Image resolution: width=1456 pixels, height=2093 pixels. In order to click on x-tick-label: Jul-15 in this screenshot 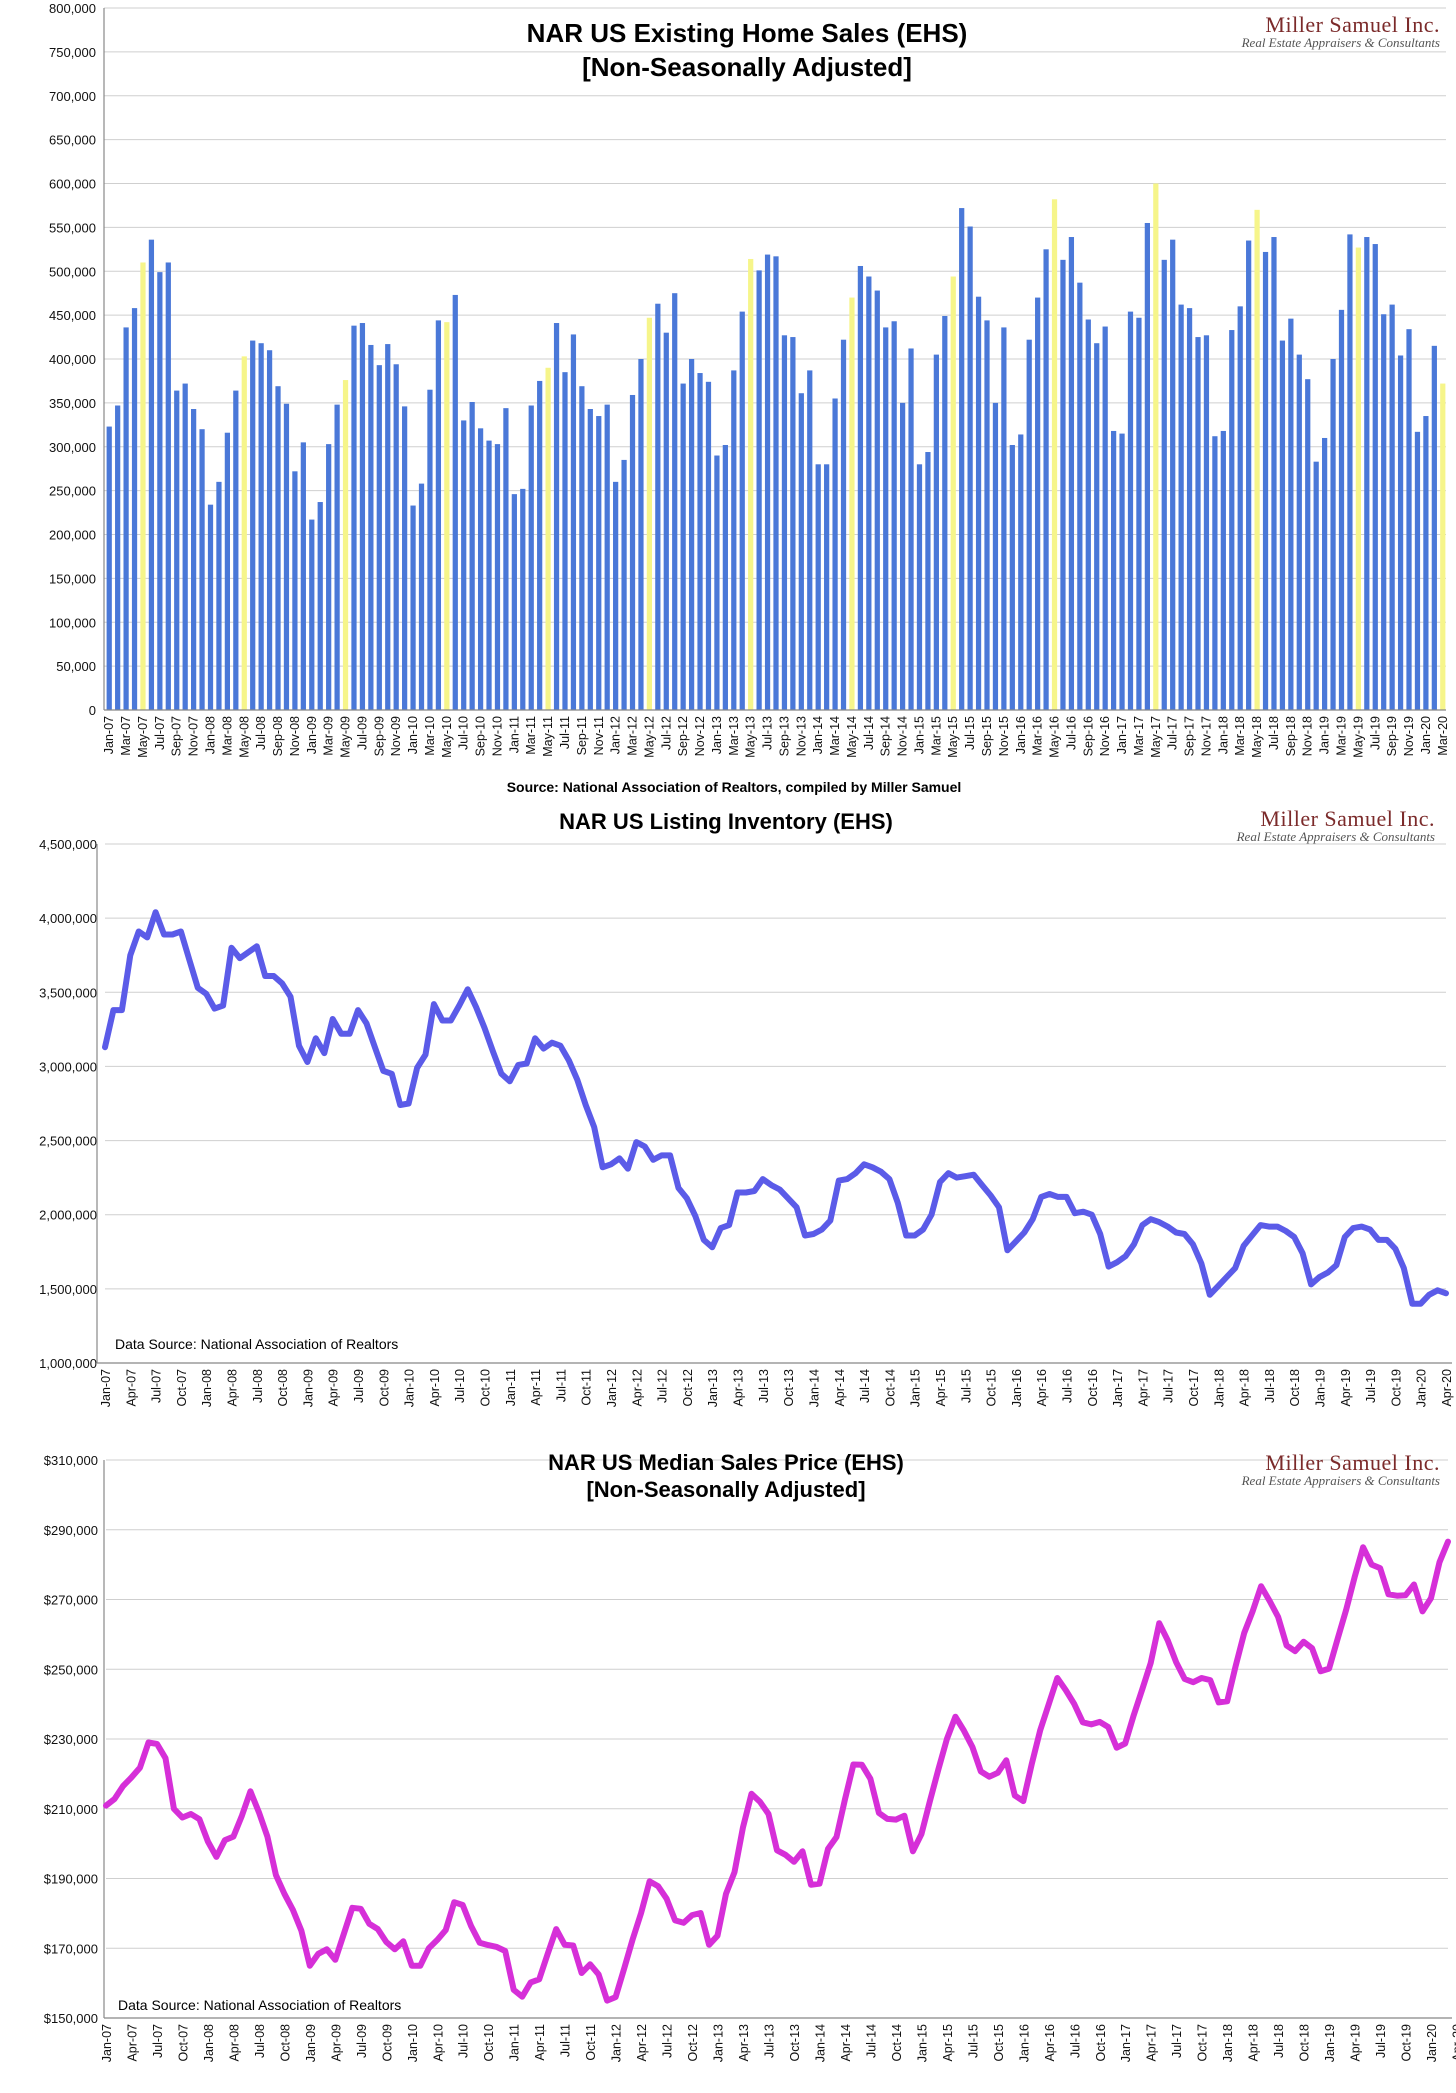, I will do `click(966, 1386)`.